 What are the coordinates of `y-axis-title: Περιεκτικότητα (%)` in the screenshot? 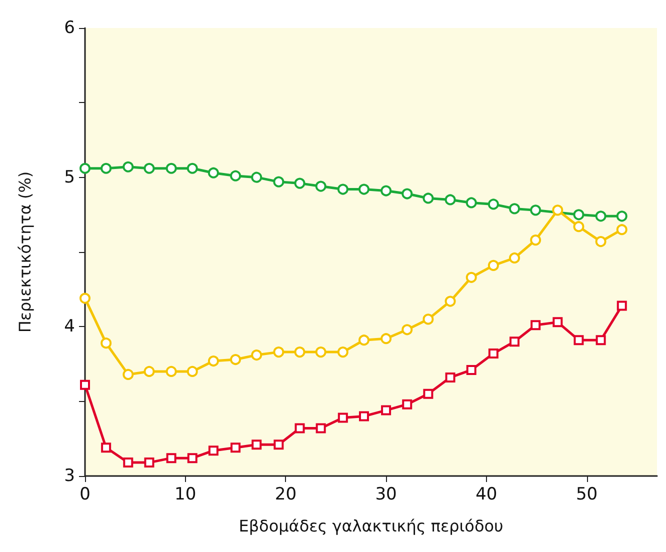 It's located at (25, 252).